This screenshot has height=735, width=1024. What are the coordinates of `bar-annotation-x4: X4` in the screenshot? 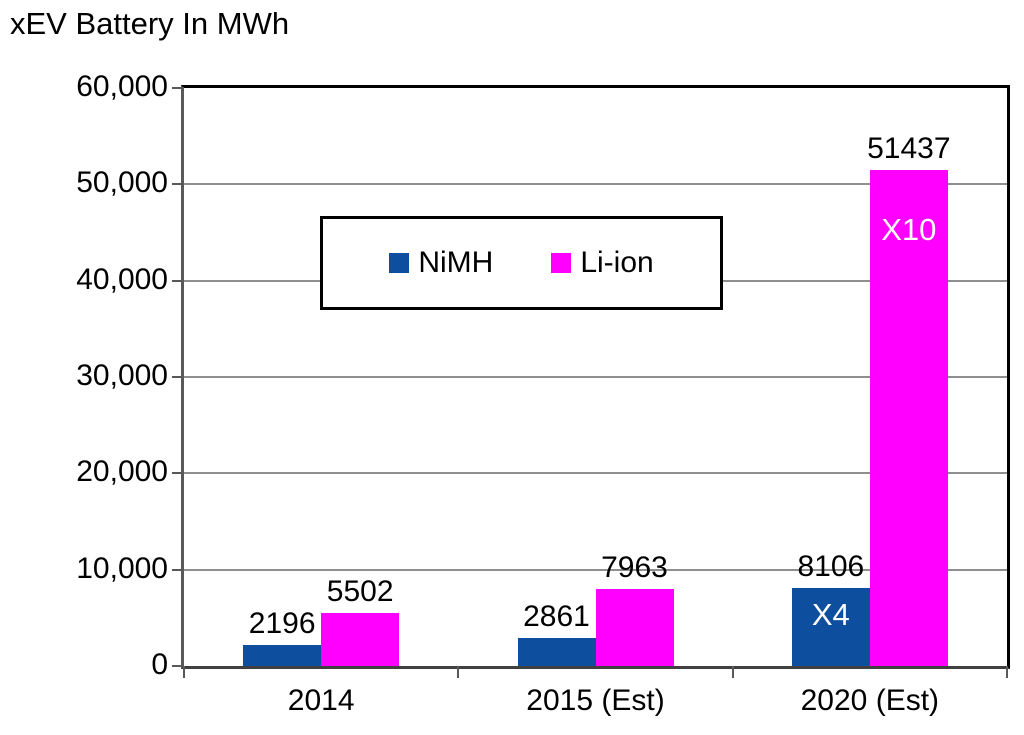 It's located at (830, 614).